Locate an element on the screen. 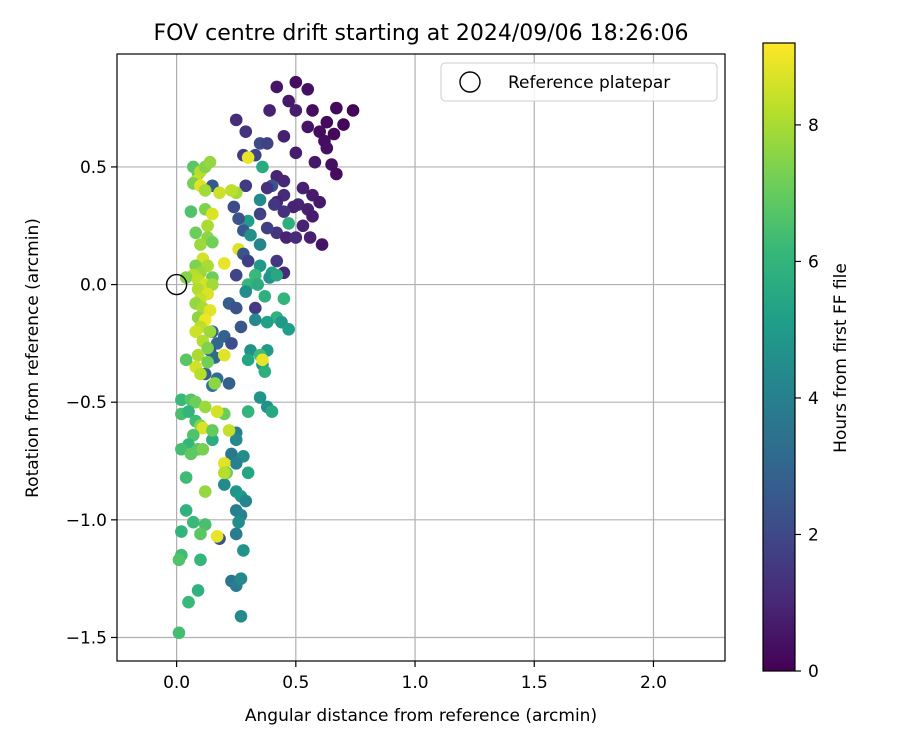 Image resolution: width=900 pixels, height=754 pixels. y-tick-label: −1.0 is located at coordinates (86, 521).